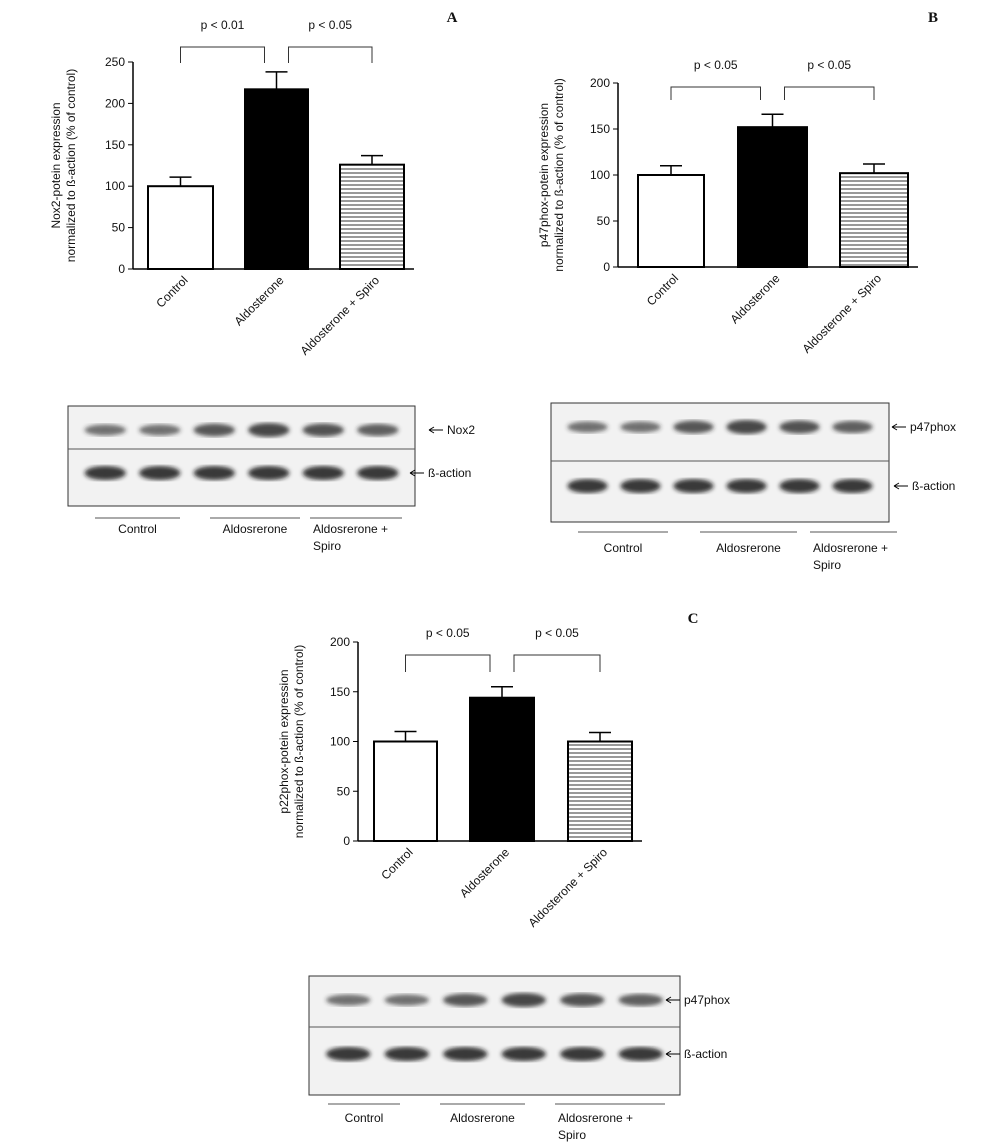  I want to click on significance-label: p < 0.01, so click(223, 25).